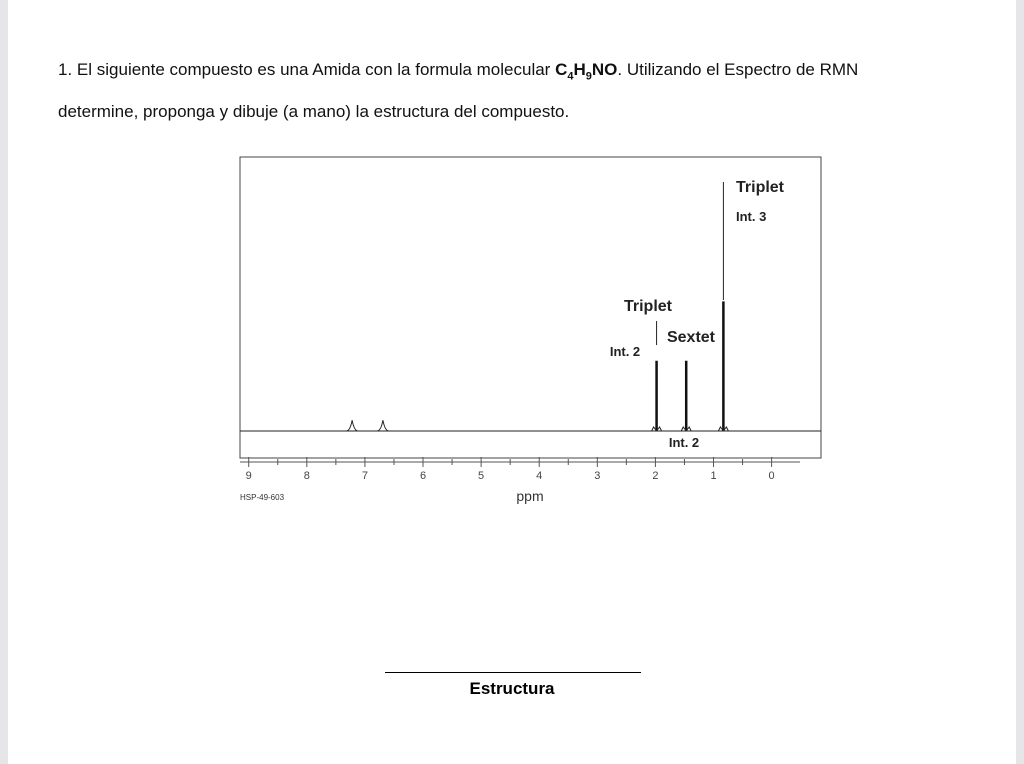  I want to click on x-tick-label: 7, so click(365, 476).